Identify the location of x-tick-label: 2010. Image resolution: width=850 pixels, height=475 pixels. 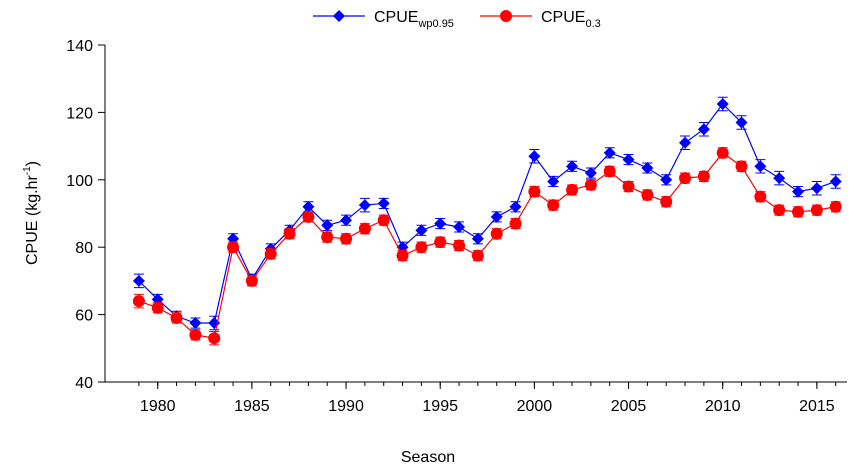
(723, 406).